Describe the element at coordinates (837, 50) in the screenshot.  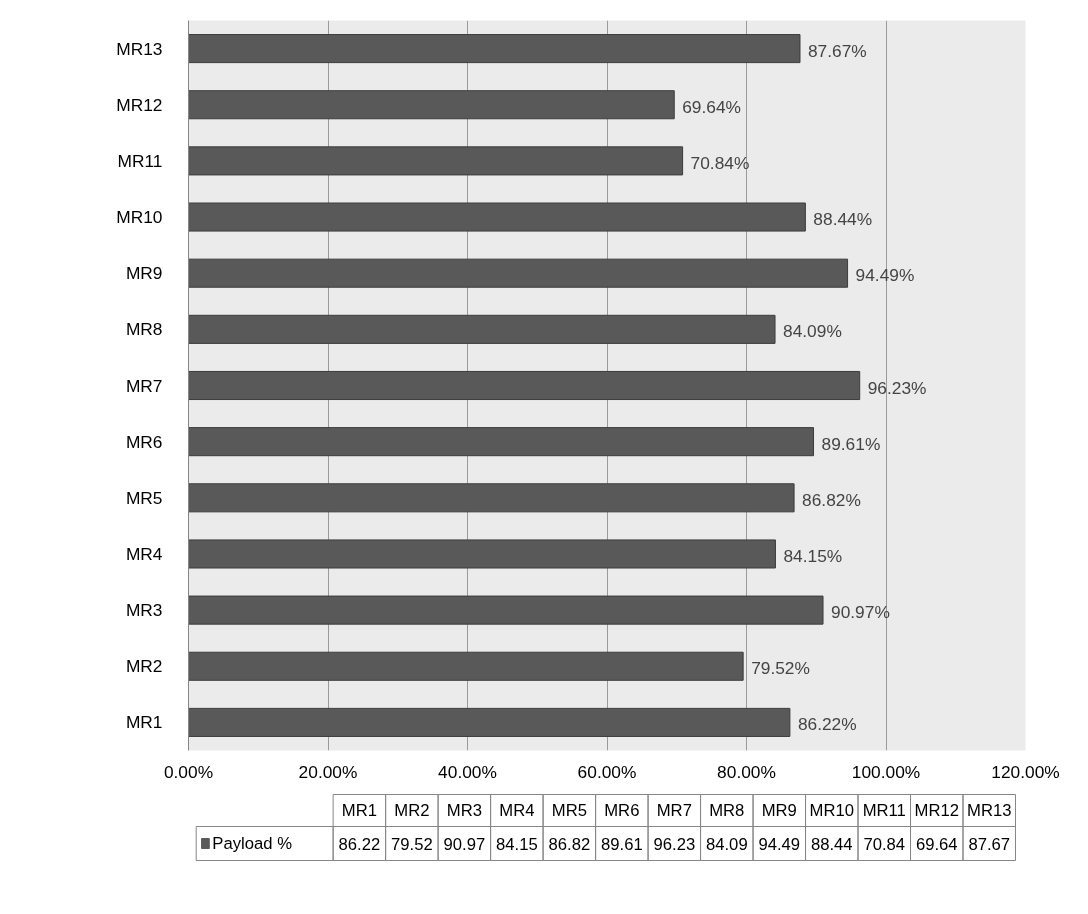
I see `data-label: 87.67%` at that location.